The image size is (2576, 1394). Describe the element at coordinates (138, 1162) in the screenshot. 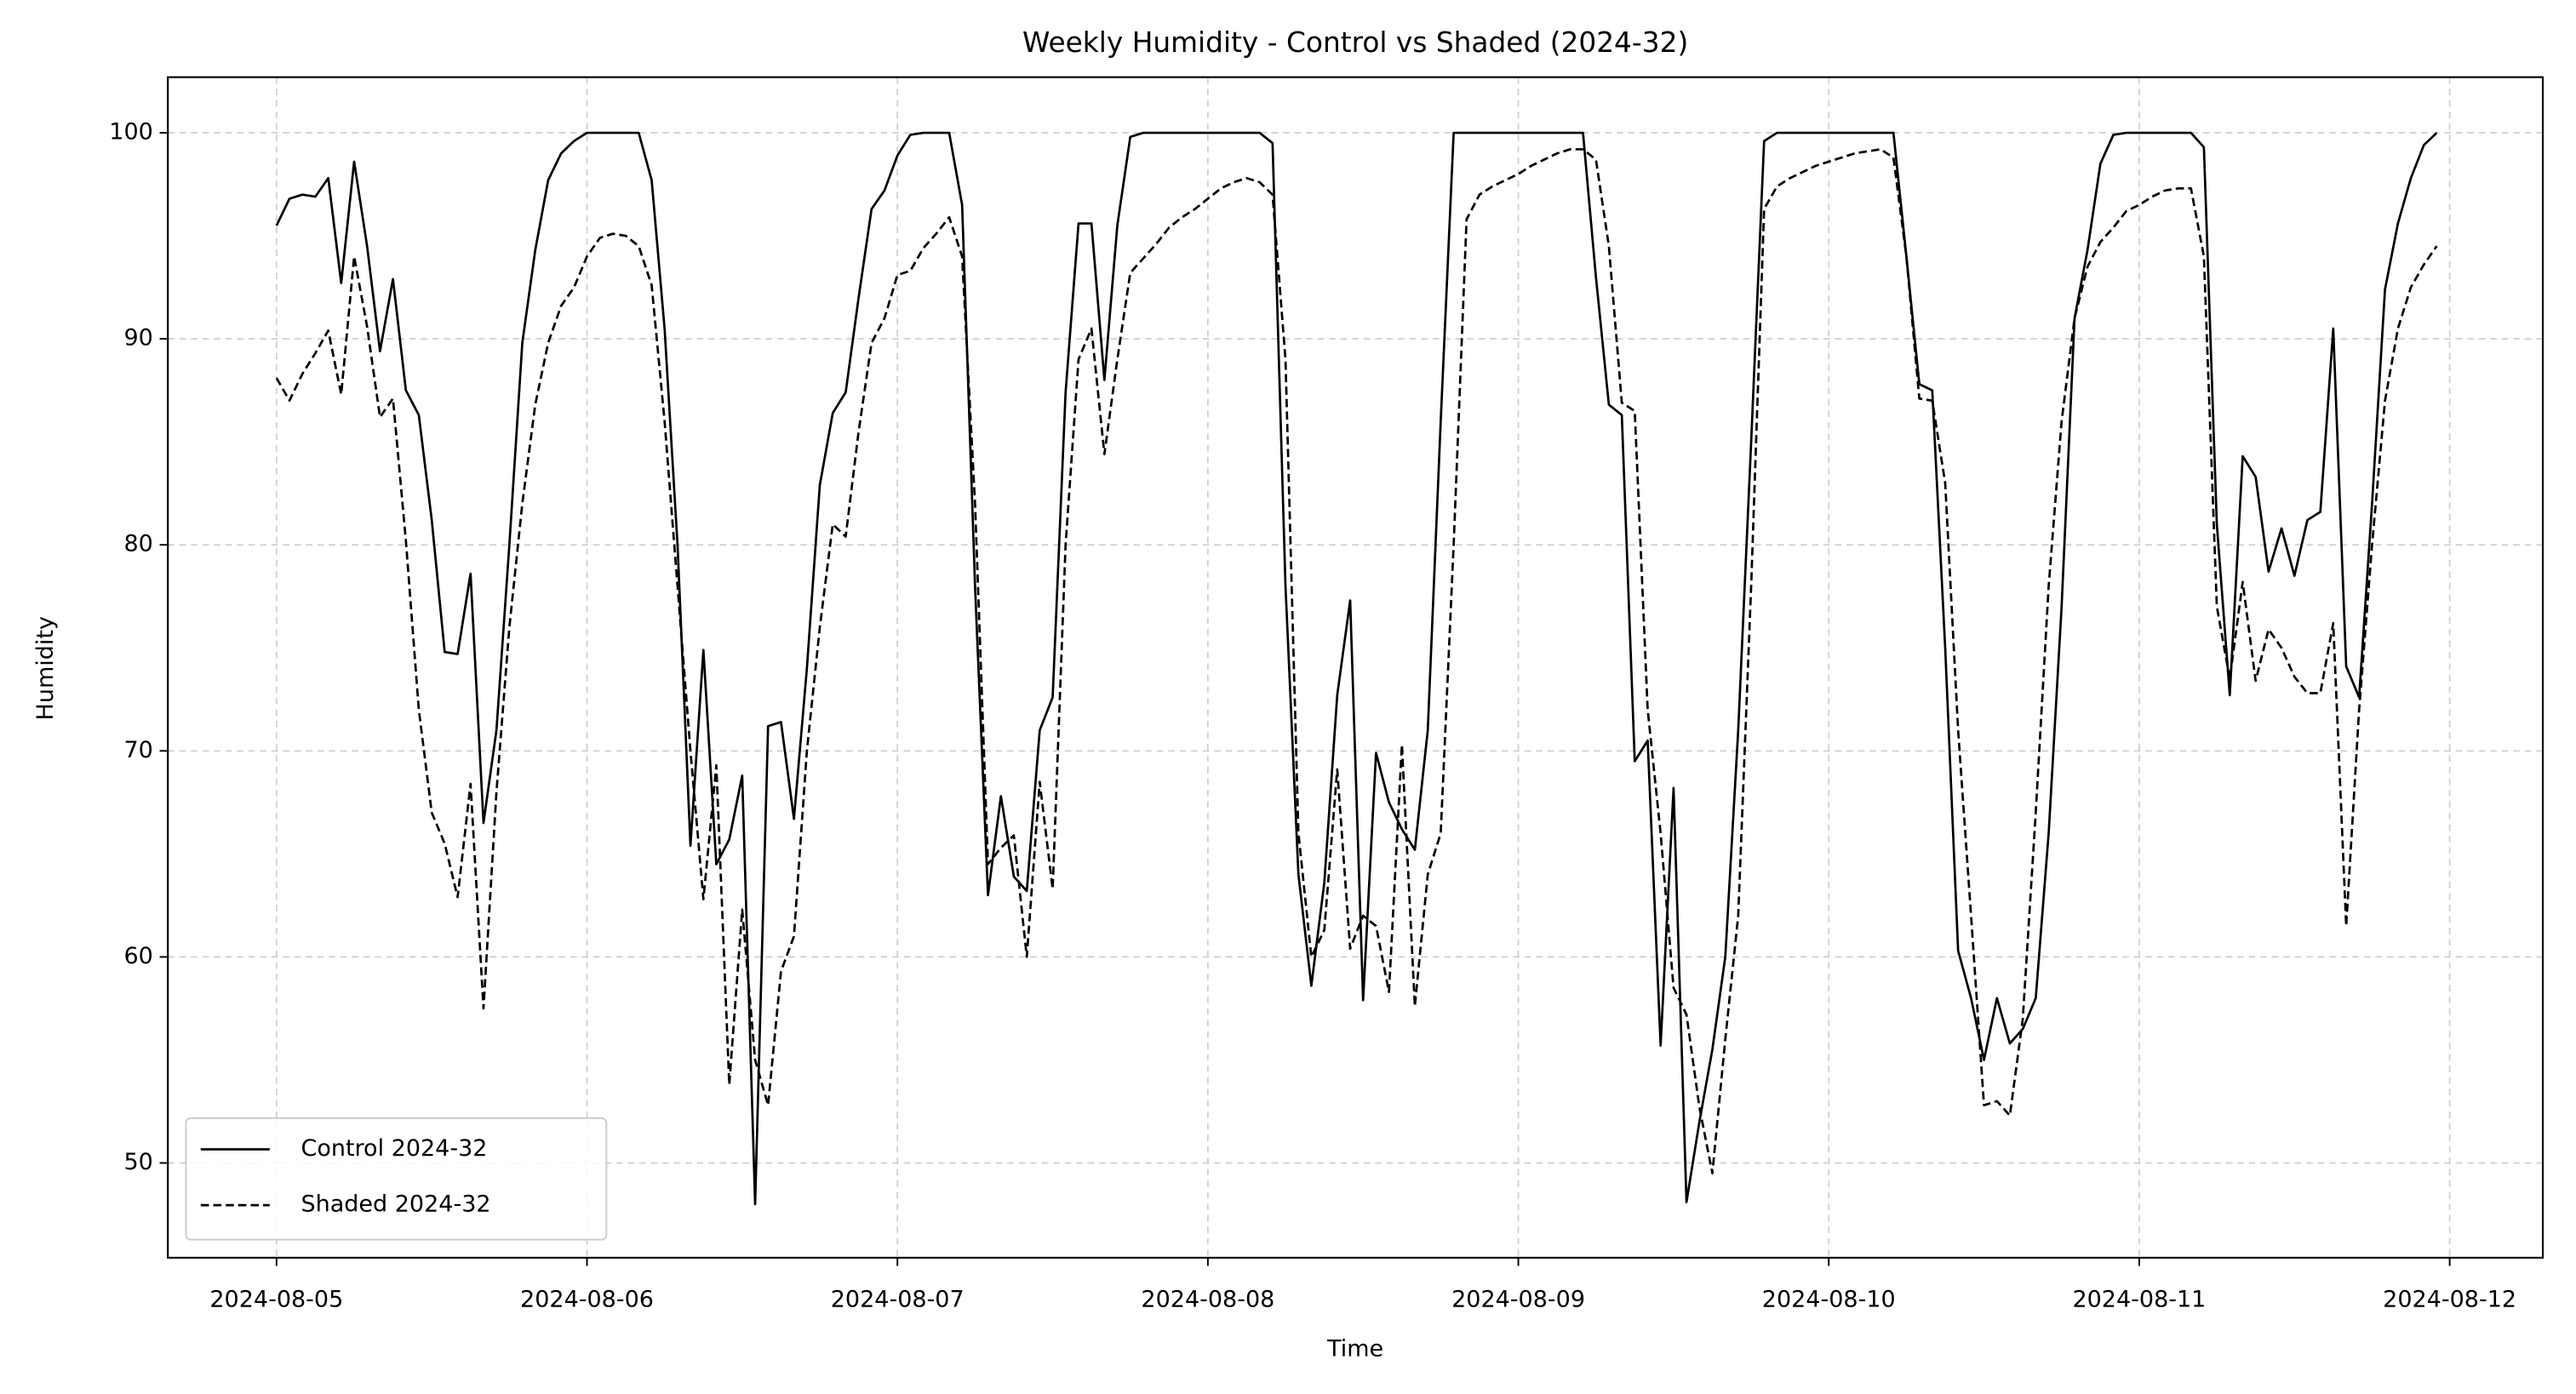

I see `y-tick-label: 50` at that location.